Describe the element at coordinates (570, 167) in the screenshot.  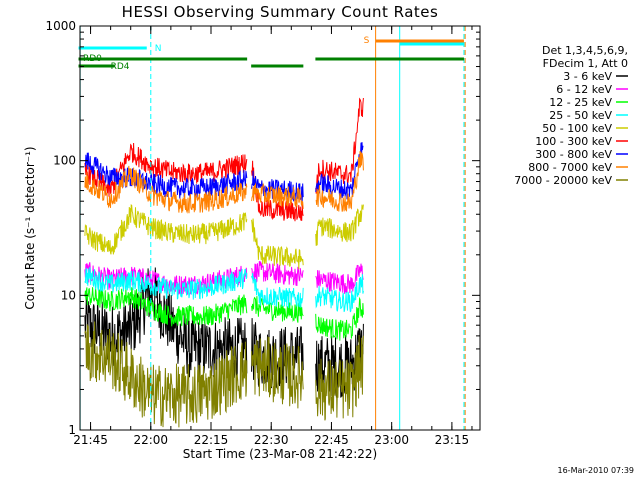
I see `legend-label-8: 800 - 7000 keV` at that location.